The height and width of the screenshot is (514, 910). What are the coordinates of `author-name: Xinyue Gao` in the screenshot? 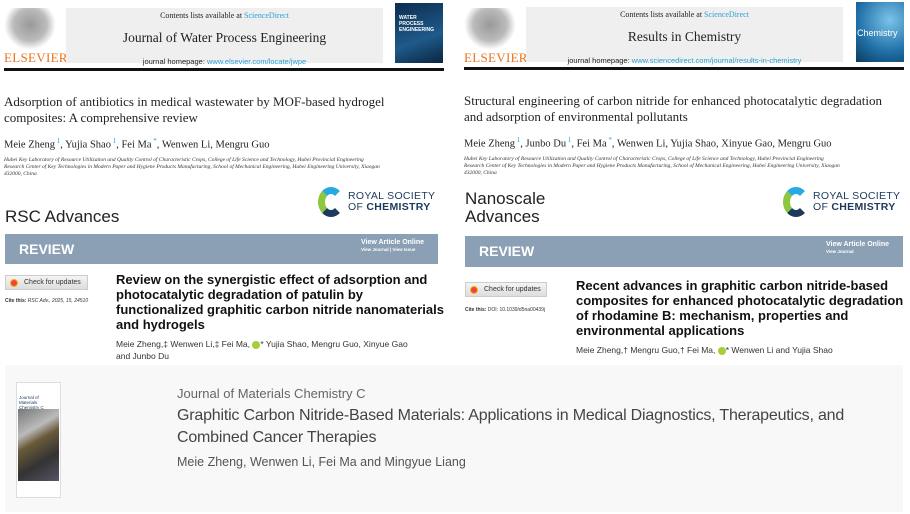 It's located at (747, 144).